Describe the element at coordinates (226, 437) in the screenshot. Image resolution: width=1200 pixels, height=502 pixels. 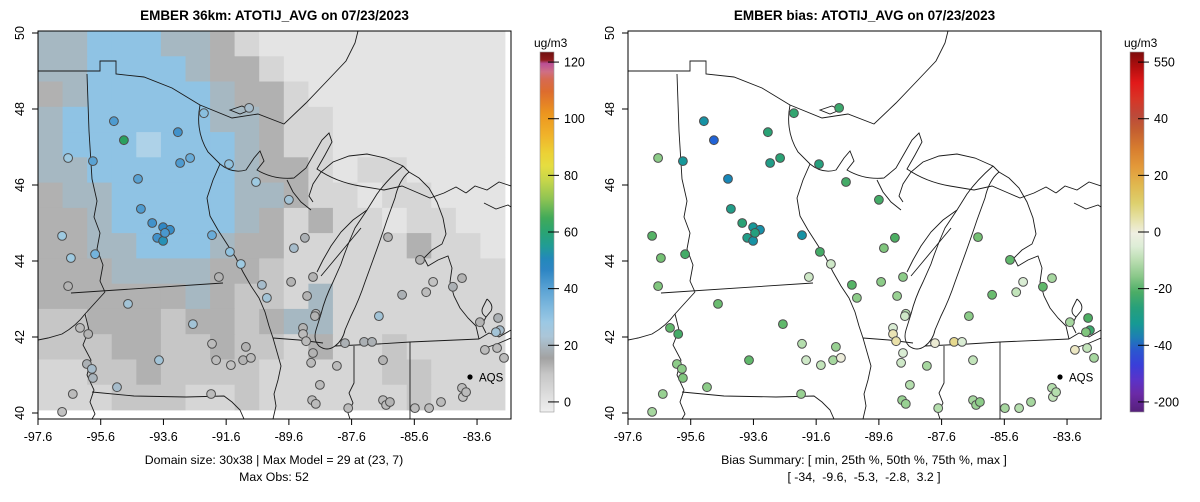
I see `x-tick-label: -91.6` at that location.